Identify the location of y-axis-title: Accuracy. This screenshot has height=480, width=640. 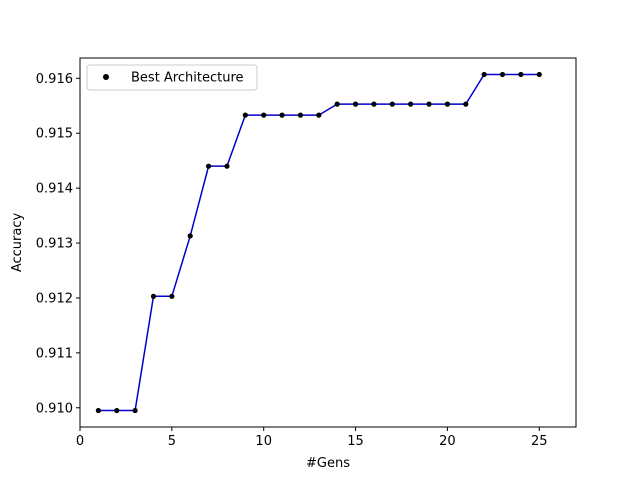
(17, 243).